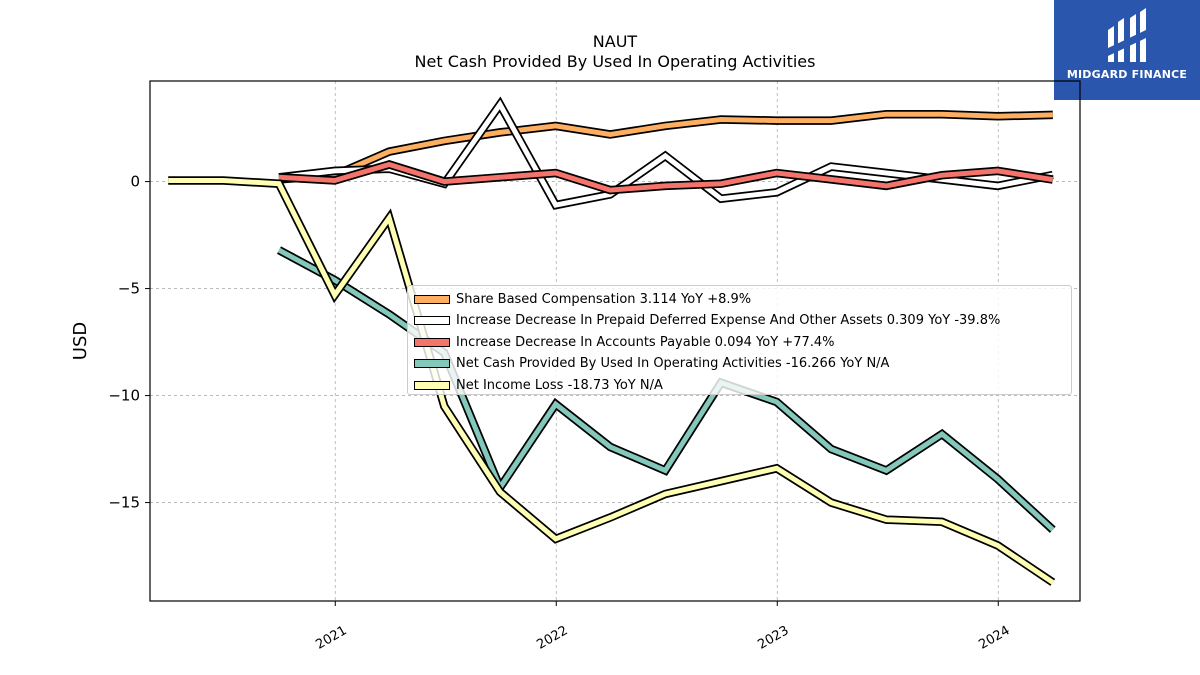 The height and width of the screenshot is (675, 1200). I want to click on legend-label: Share Based Compensation 3.114 YoY +8.9%, so click(604, 299).